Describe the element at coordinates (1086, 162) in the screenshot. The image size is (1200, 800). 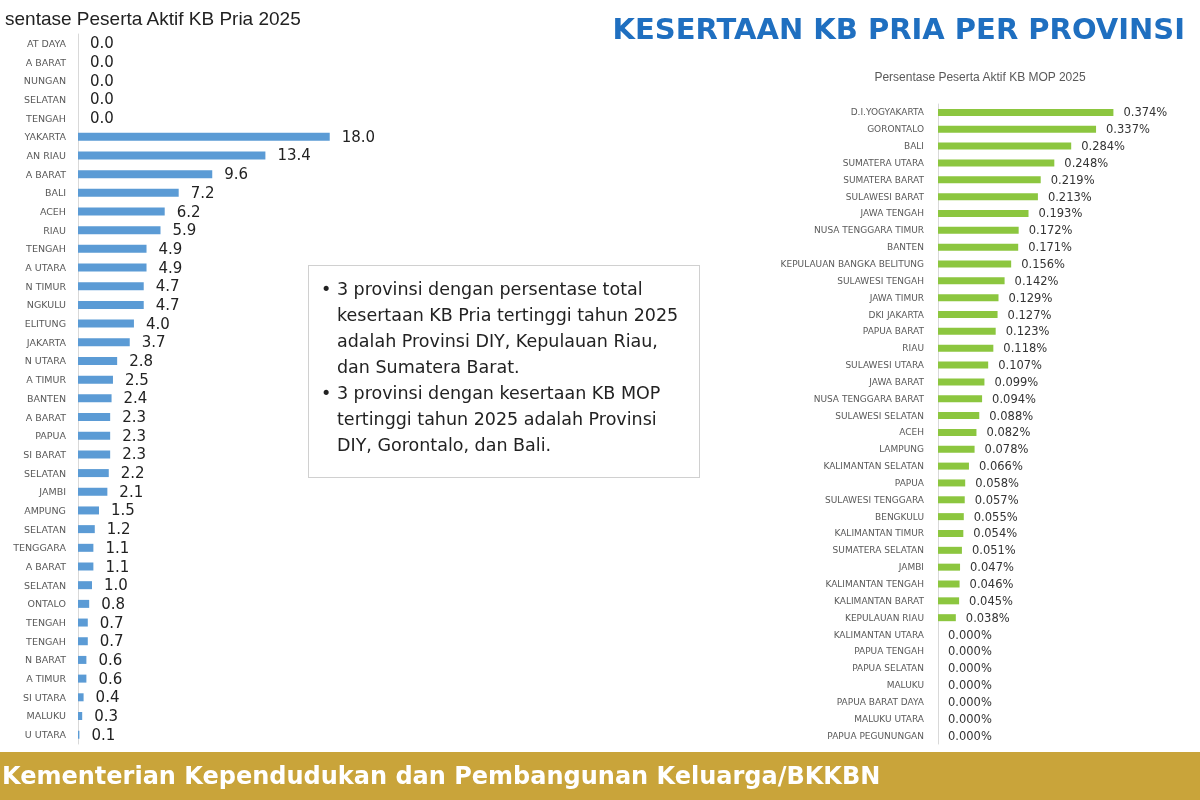
I see `data-label: 0.248%` at that location.